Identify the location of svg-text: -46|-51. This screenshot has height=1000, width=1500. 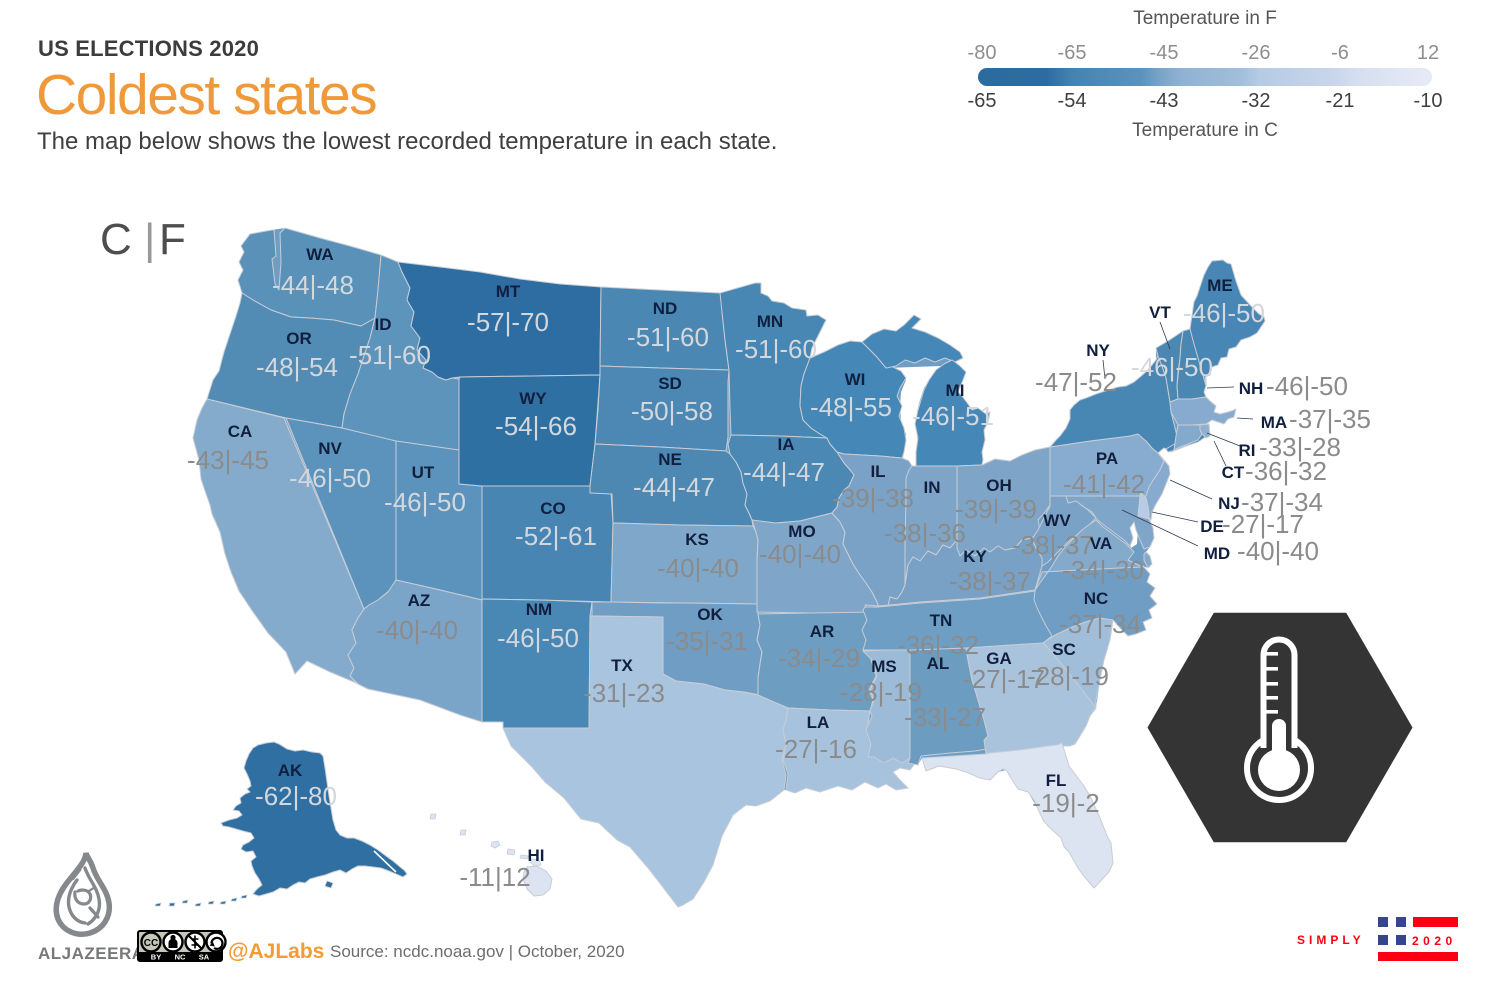
(953, 416).